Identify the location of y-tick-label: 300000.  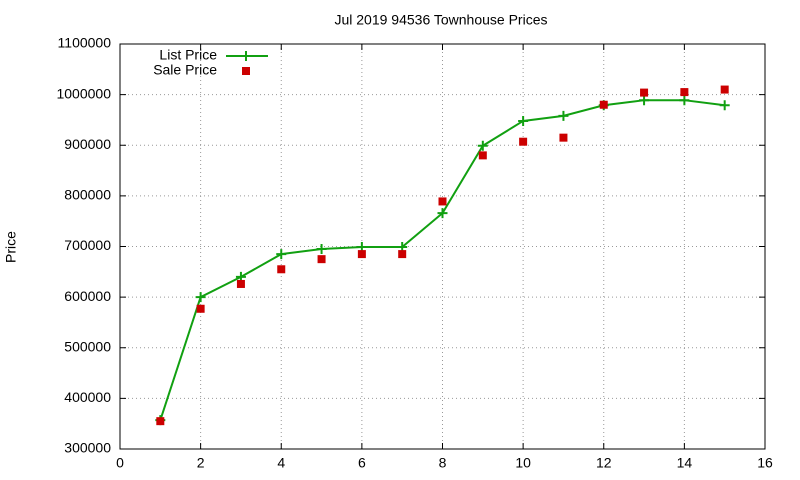
(87, 448).